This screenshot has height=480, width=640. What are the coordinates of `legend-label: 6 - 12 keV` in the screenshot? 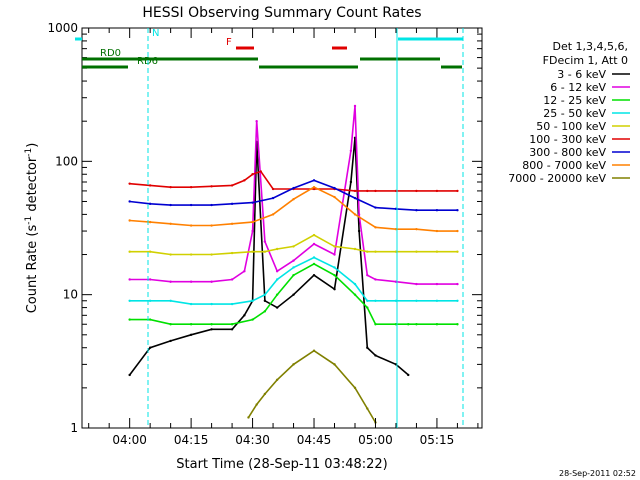 It's located at (578, 87).